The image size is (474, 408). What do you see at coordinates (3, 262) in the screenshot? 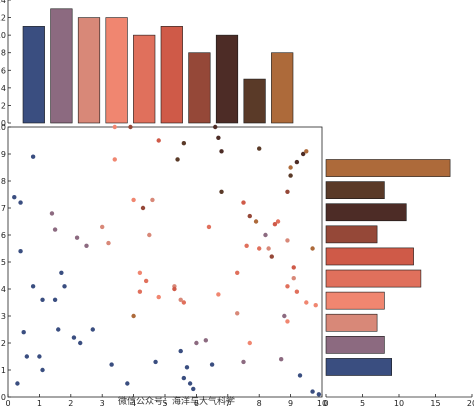
I see `scatter-y-tick-label: 5` at bounding box center [3, 262].